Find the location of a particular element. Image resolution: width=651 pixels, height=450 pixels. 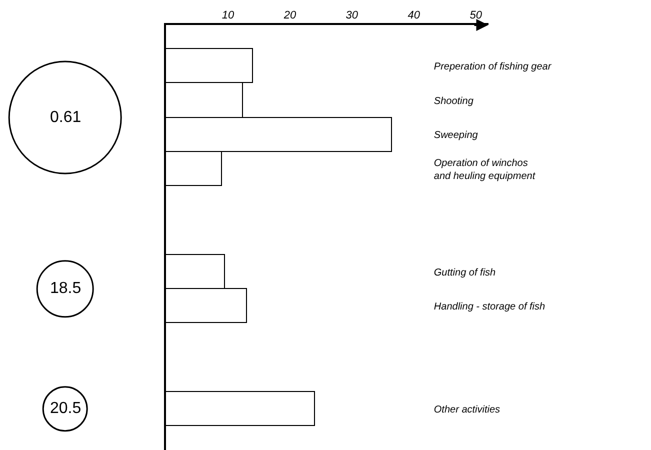

x-tick-label: 20 is located at coordinates (289, 16).